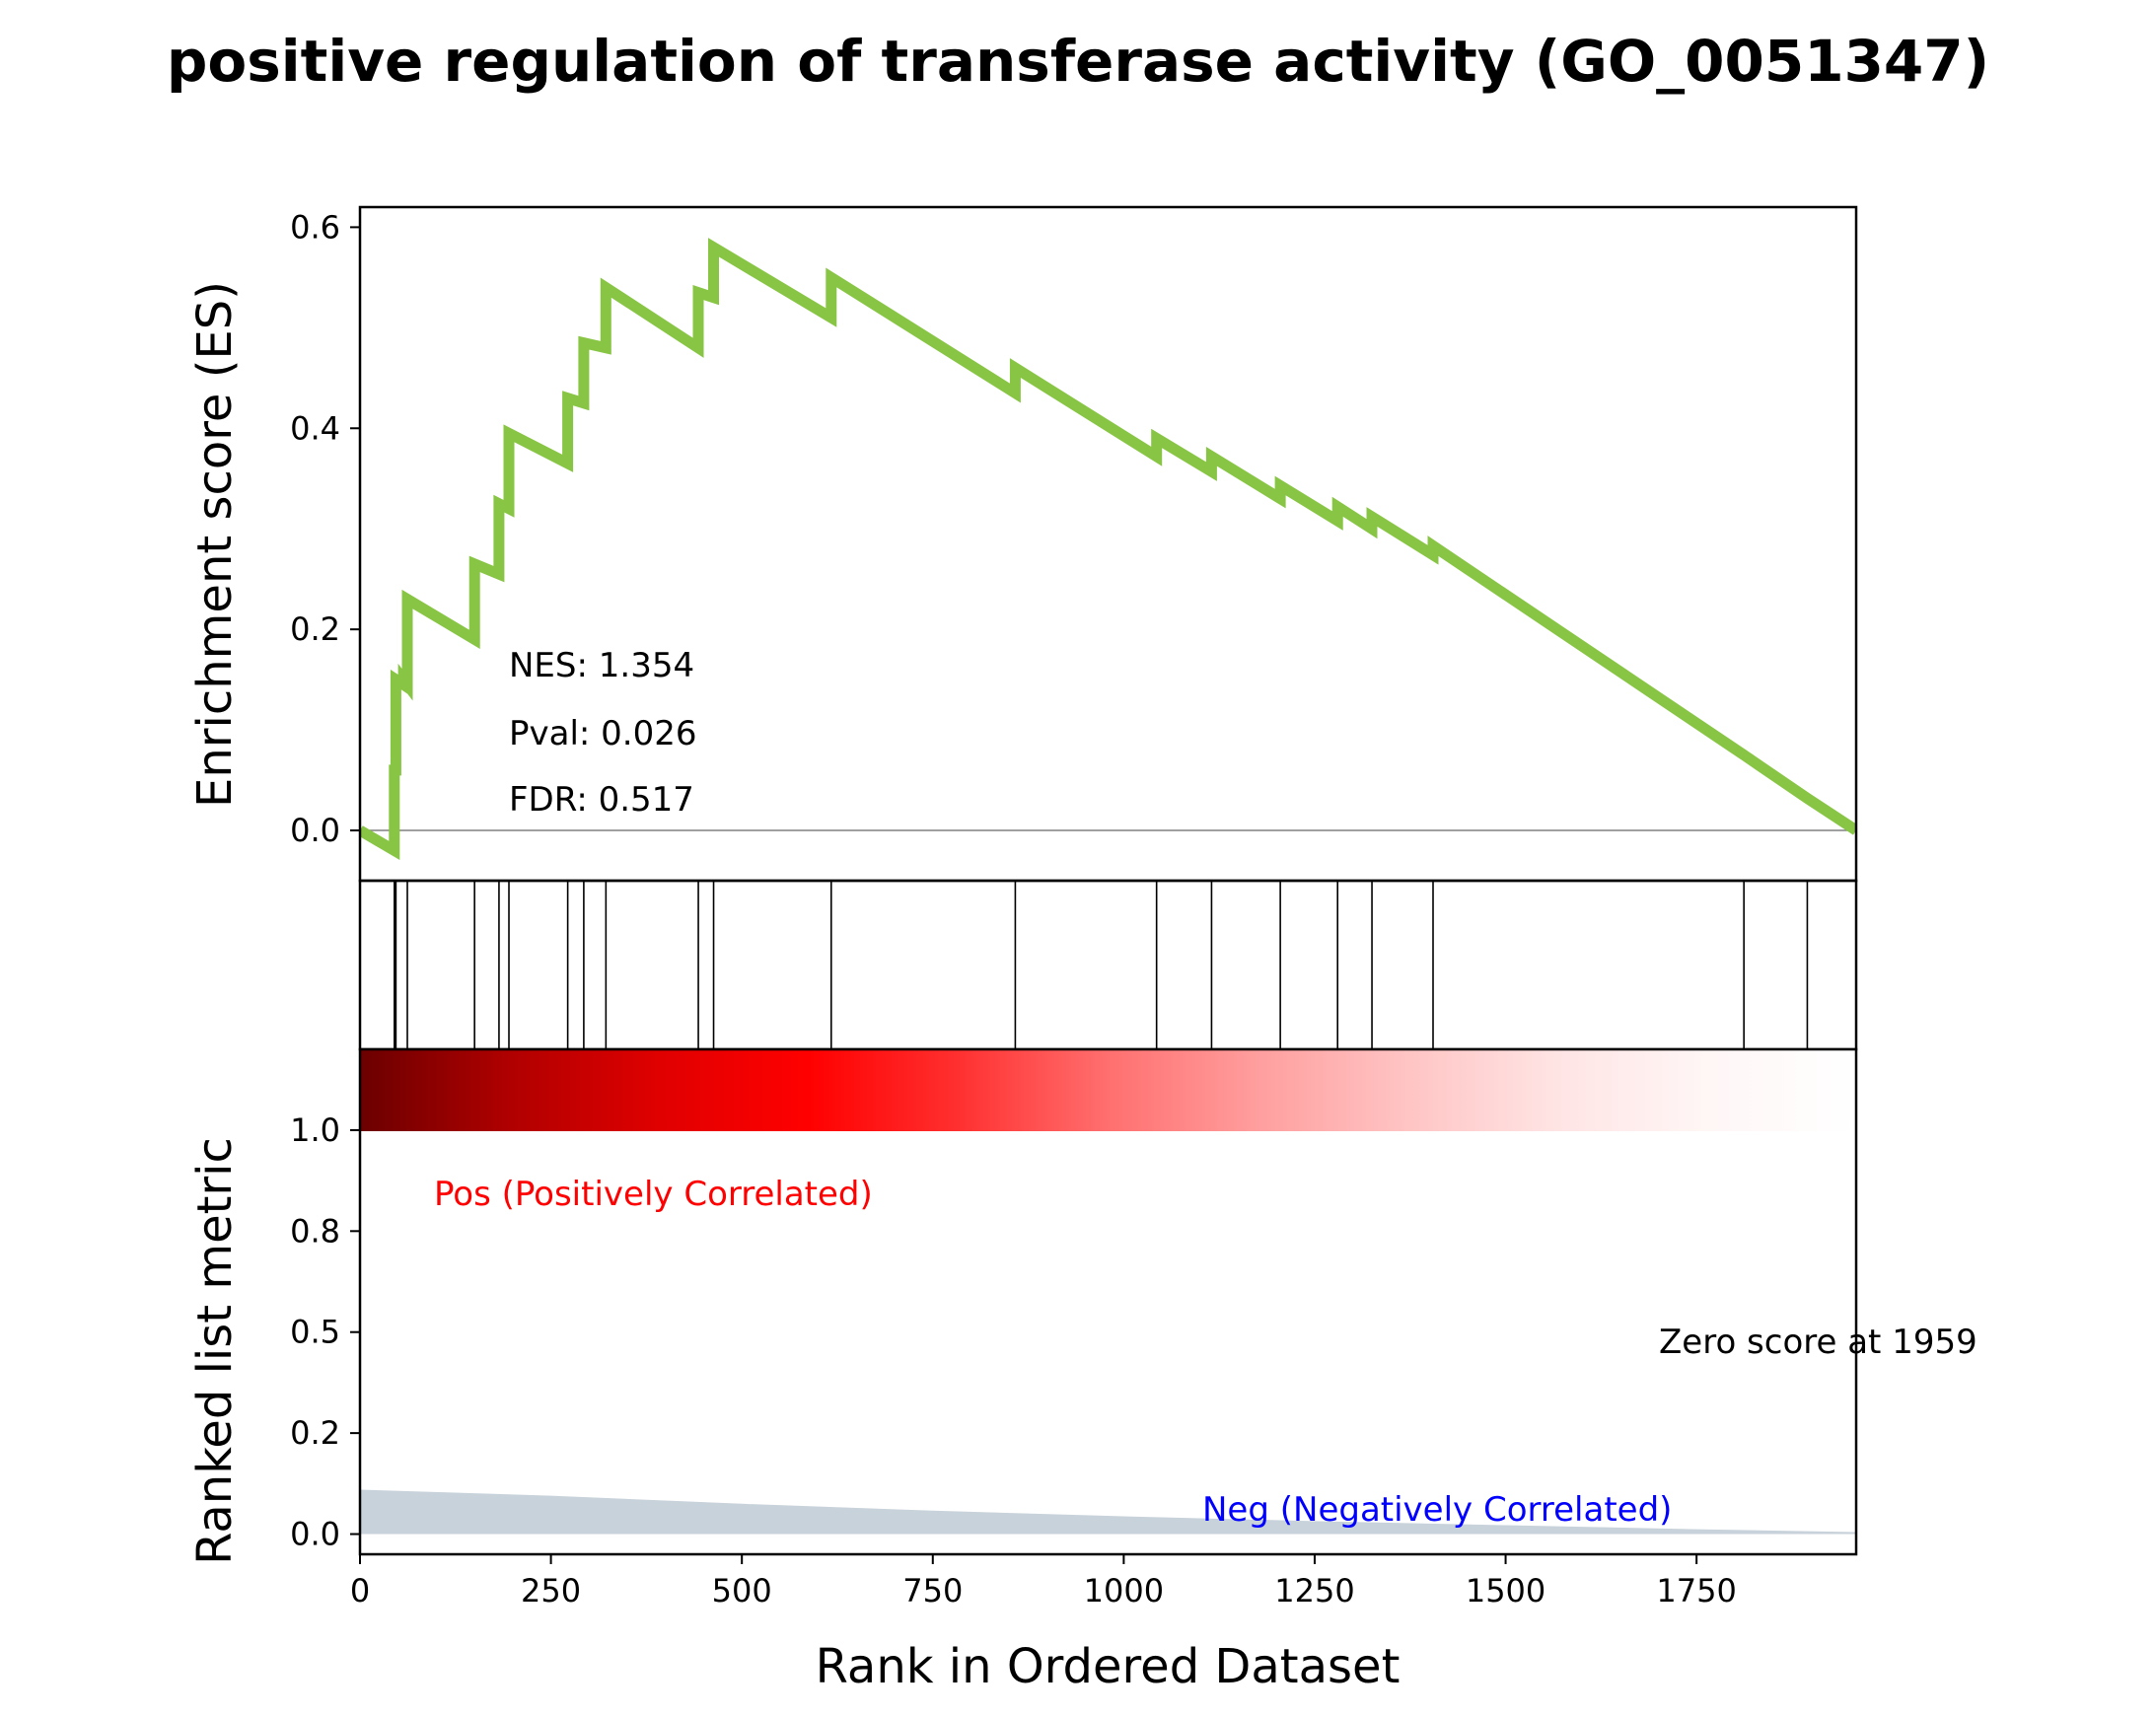  What do you see at coordinates (215, 544) in the screenshot?
I see `es-ylabel: Enrichment score (ES)` at bounding box center [215, 544].